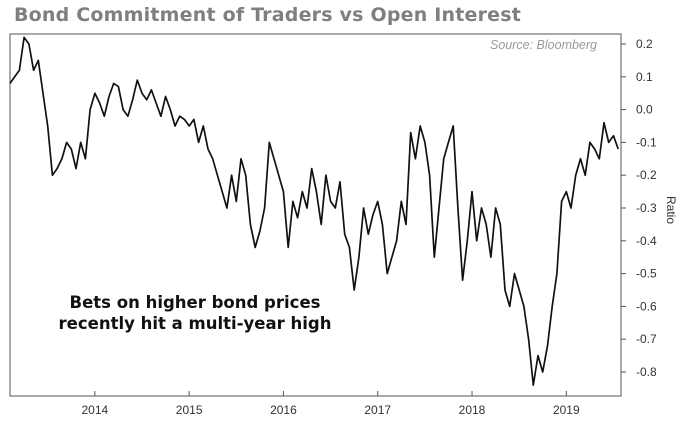 The height and width of the screenshot is (426, 687). I want to click on y-tick-label: -0.3, so click(646, 208).